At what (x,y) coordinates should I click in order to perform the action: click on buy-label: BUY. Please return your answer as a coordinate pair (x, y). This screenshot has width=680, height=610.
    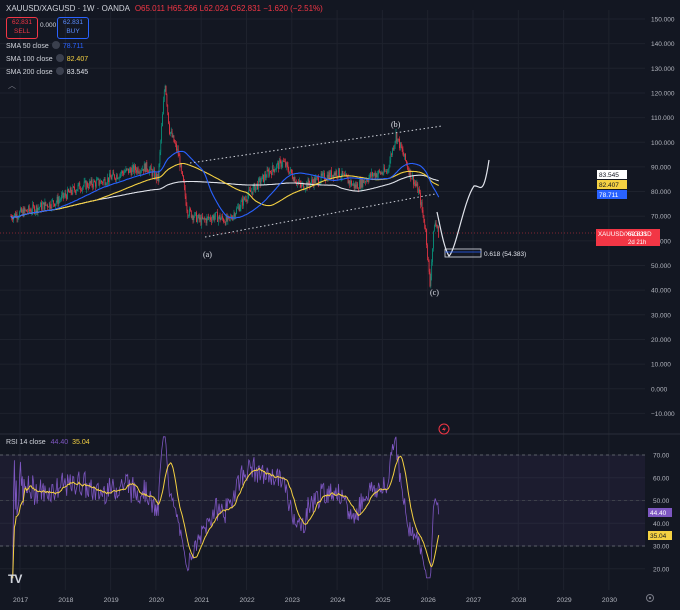
    Looking at the image, I should click on (73, 31).